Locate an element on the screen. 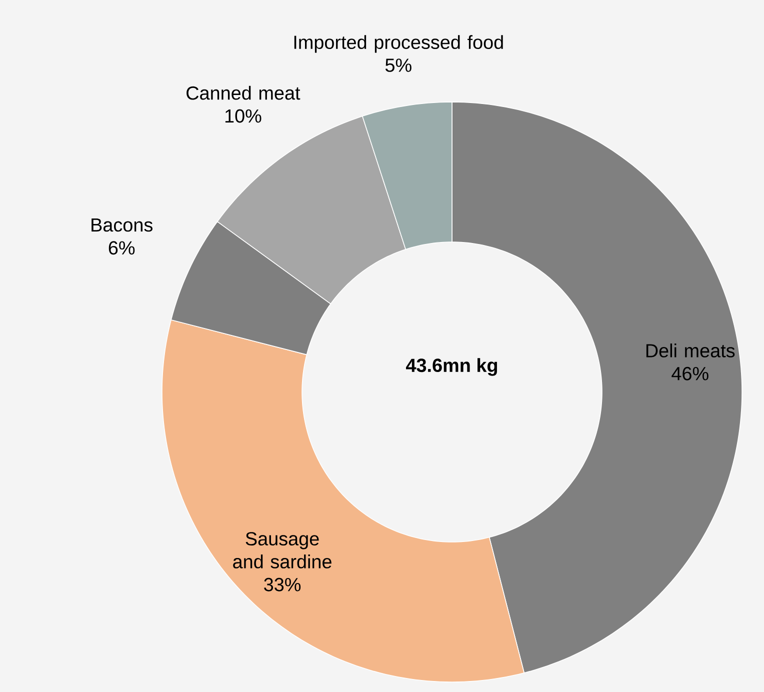 The width and height of the screenshot is (764, 692). slice-label: Deli meats is located at coordinates (690, 351).